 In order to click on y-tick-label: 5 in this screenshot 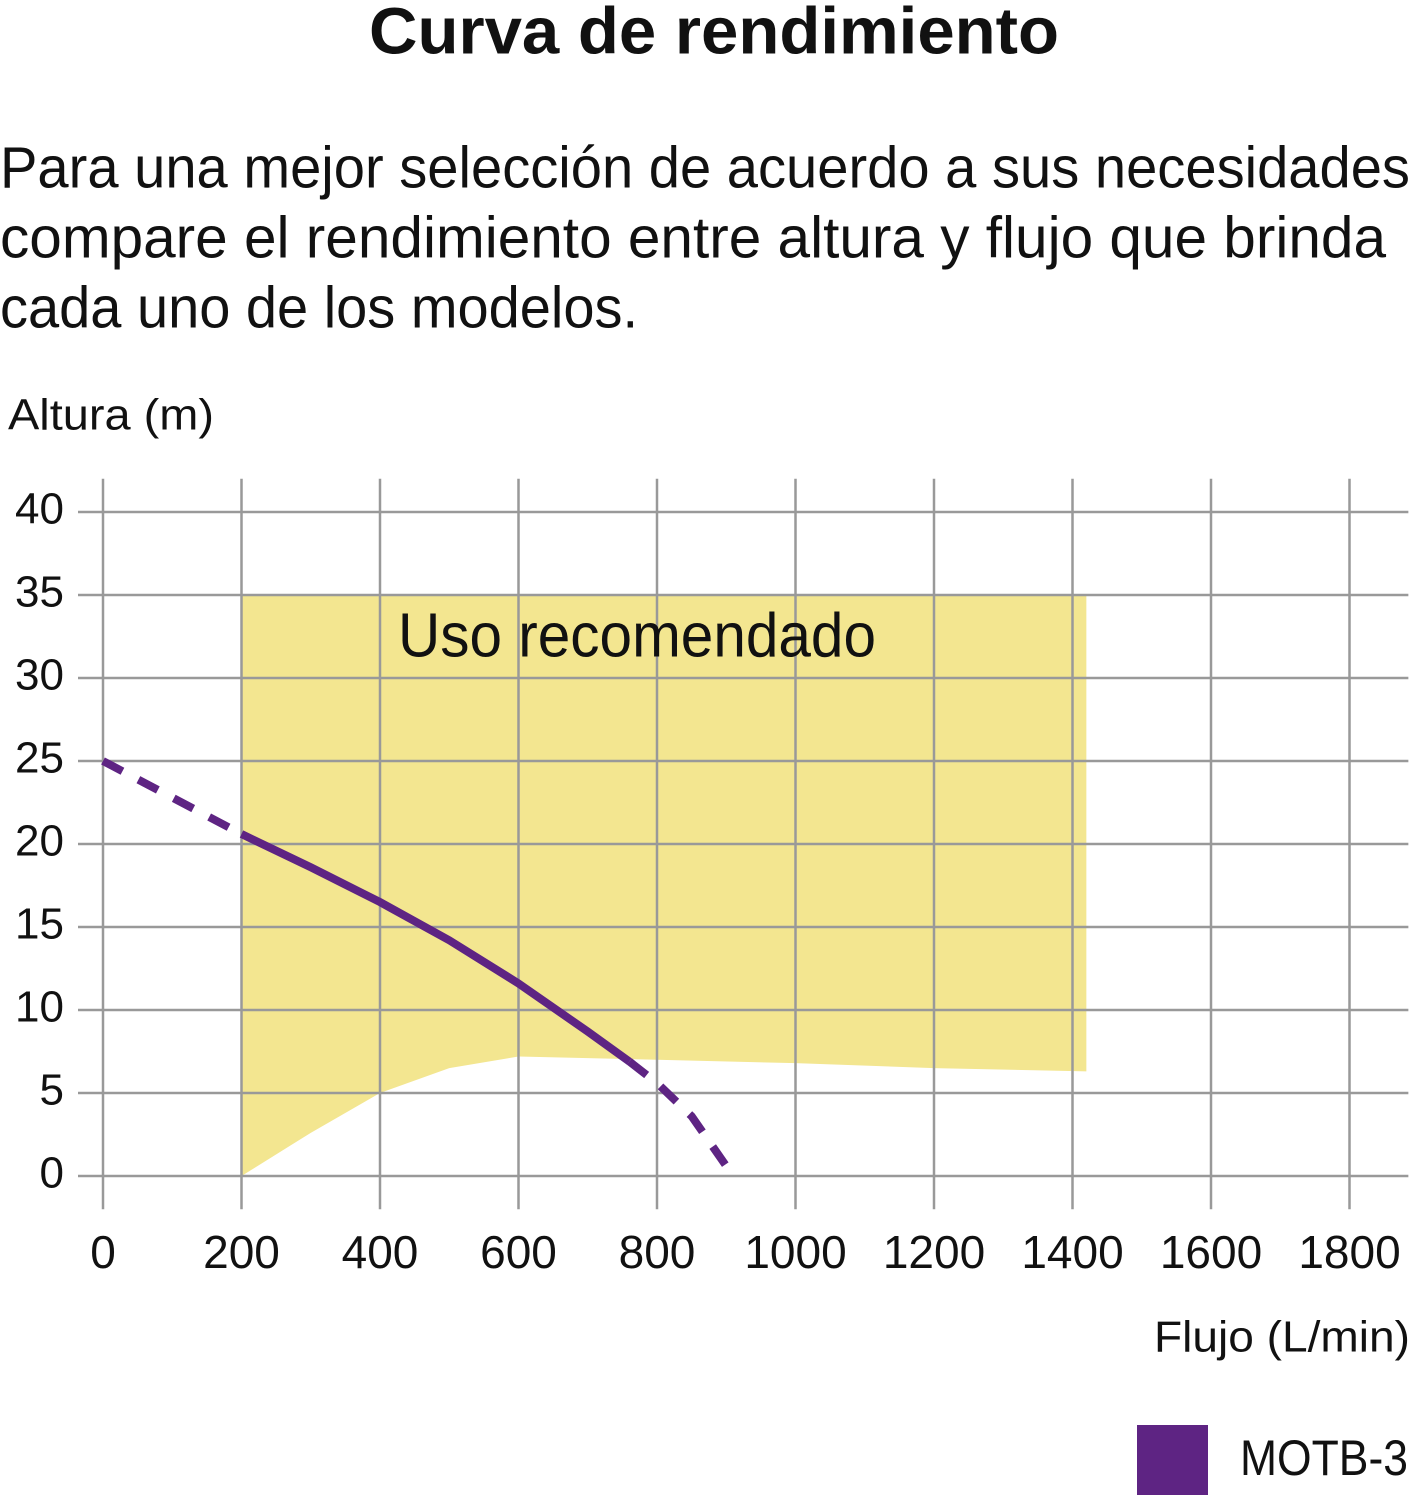, I will do `click(52, 1090)`.